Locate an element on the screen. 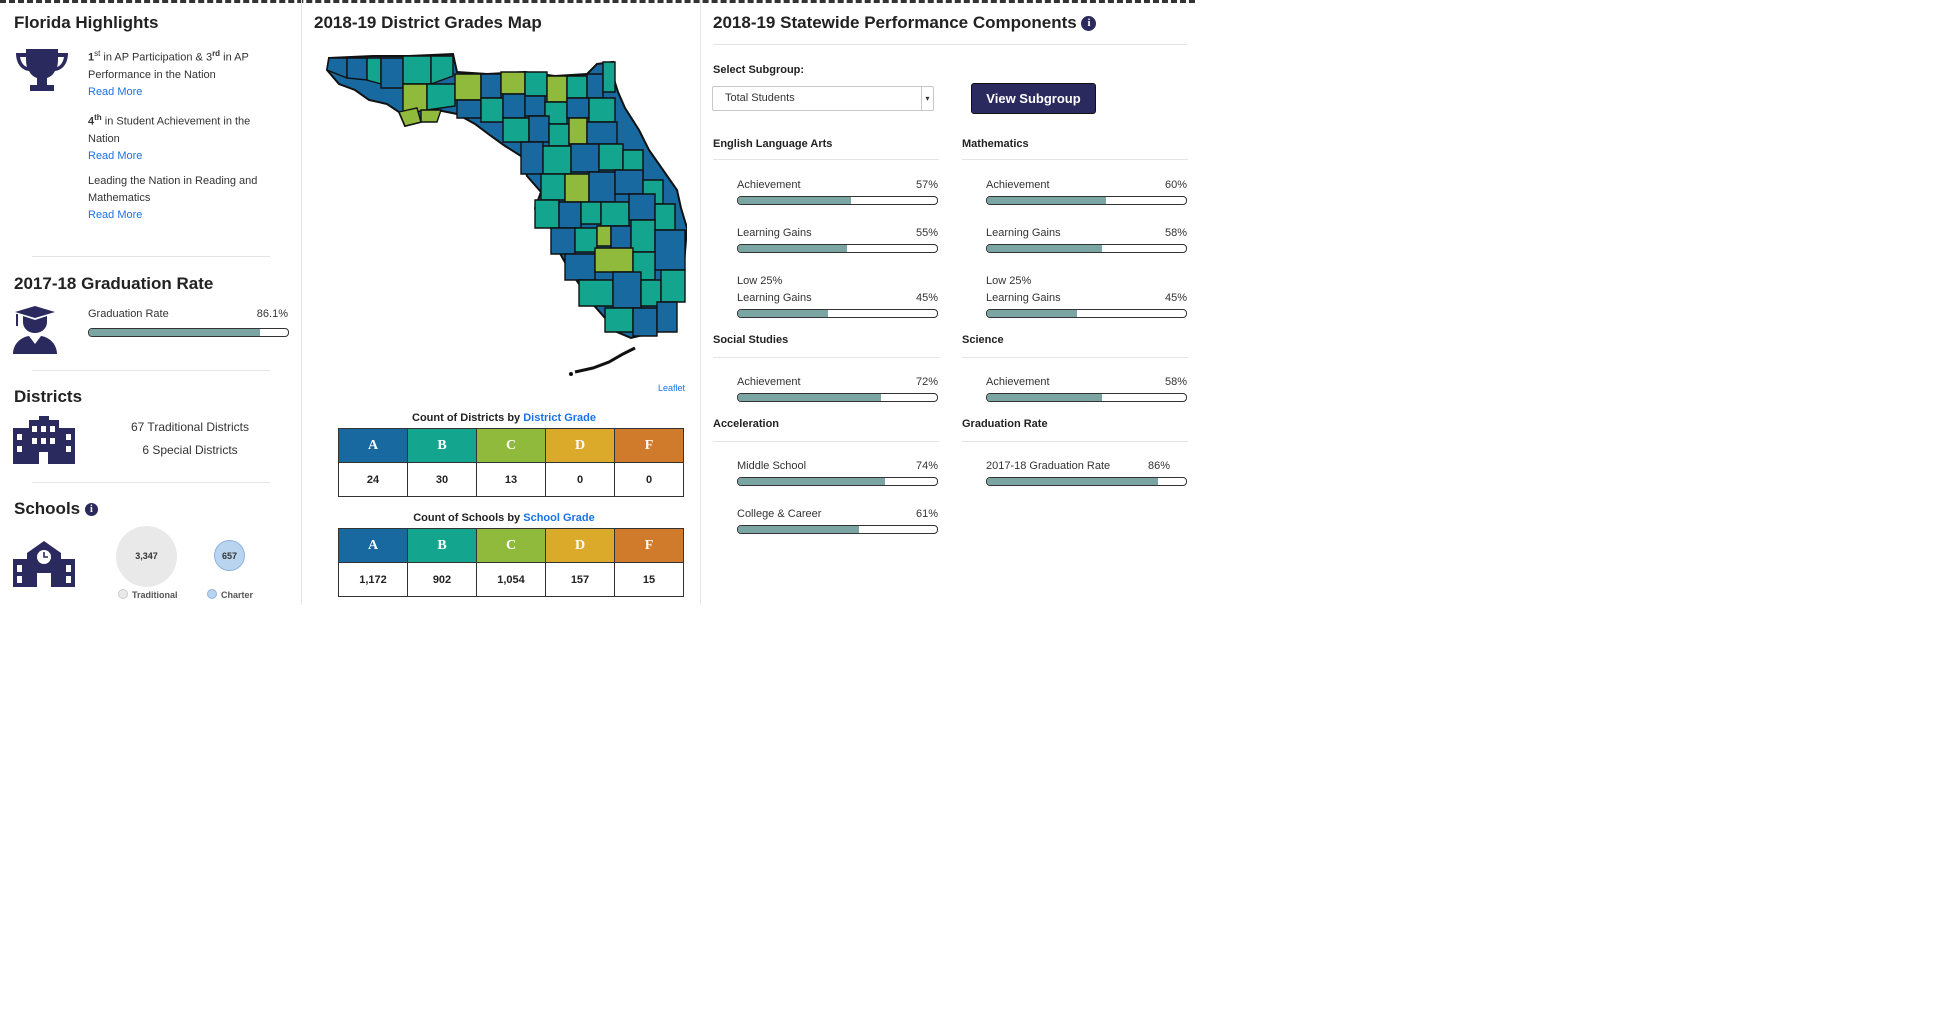  grade-count-row: 1,172 902 1,054 157 15 is located at coordinates (511, 579).